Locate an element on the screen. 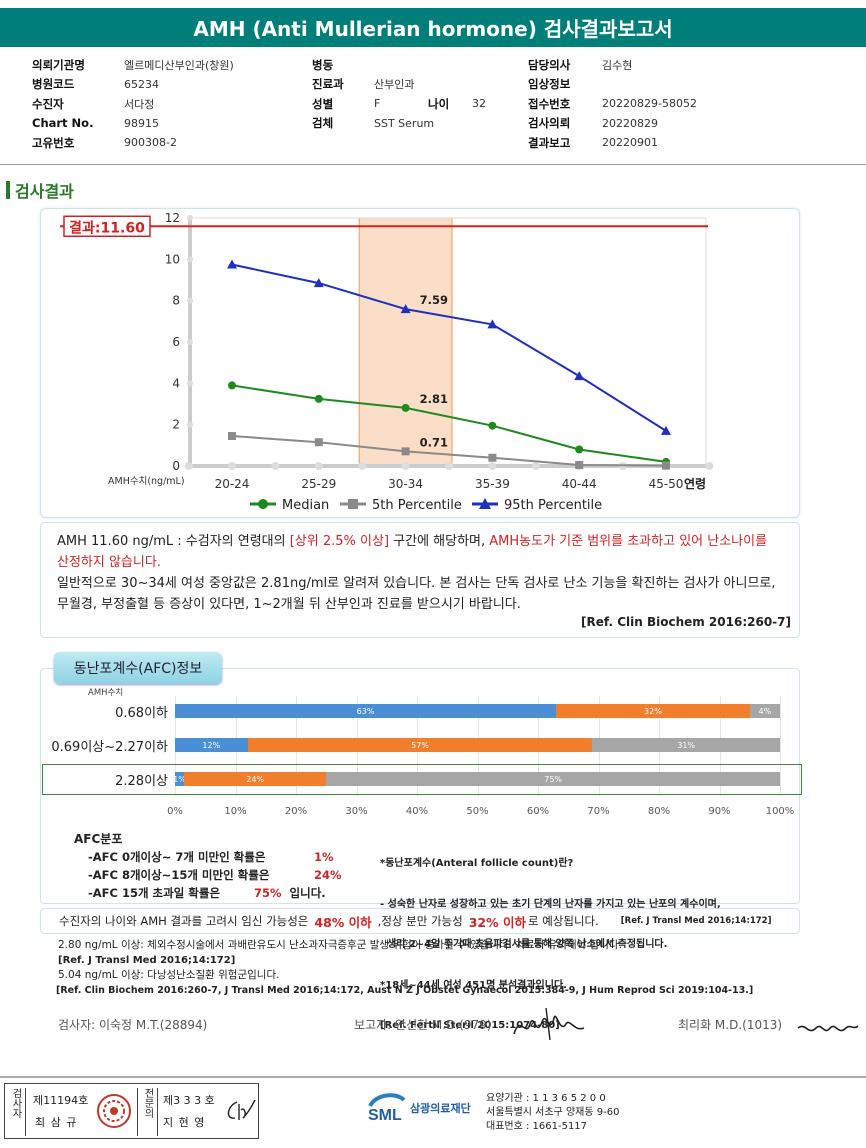 The width and height of the screenshot is (866, 1148). info-label: 진료과 is located at coordinates (328, 84).